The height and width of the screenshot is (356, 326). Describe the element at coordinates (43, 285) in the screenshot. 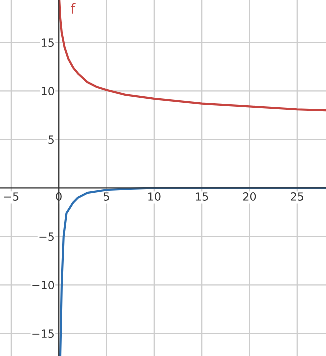

I see `y-tick-label: −10` at that location.